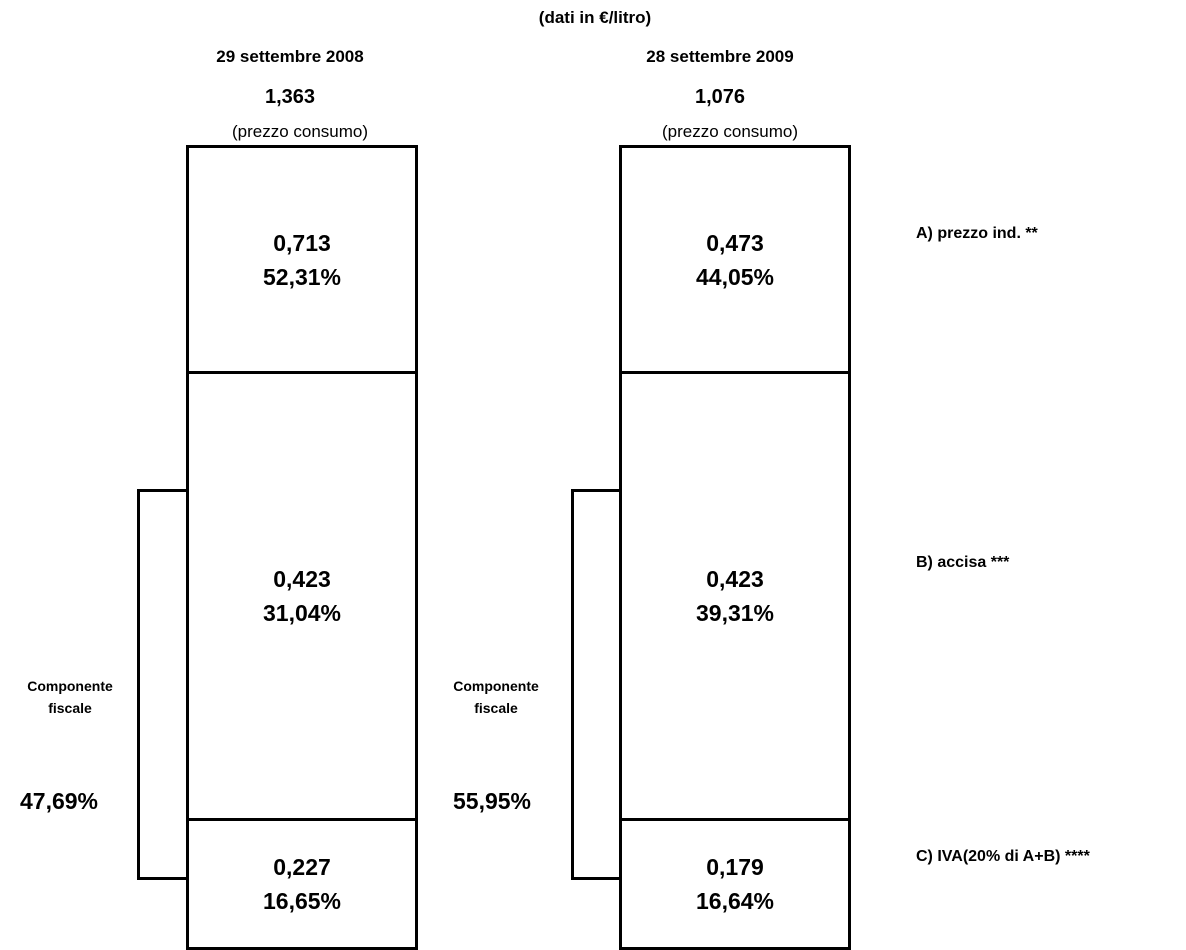 This screenshot has height=950, width=1186. I want to click on column-2-fiscal-percent: 55,95%, so click(492, 801).